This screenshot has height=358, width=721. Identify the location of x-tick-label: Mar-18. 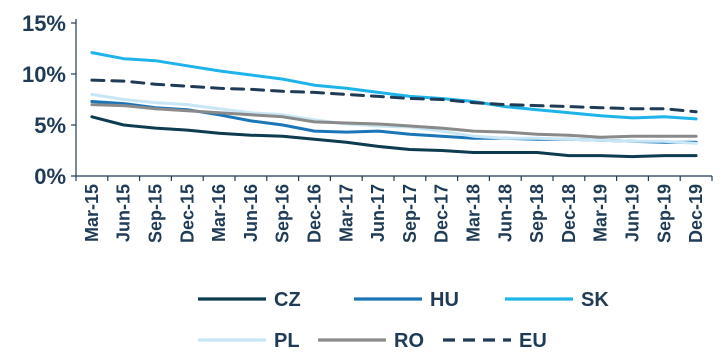
(474, 213).